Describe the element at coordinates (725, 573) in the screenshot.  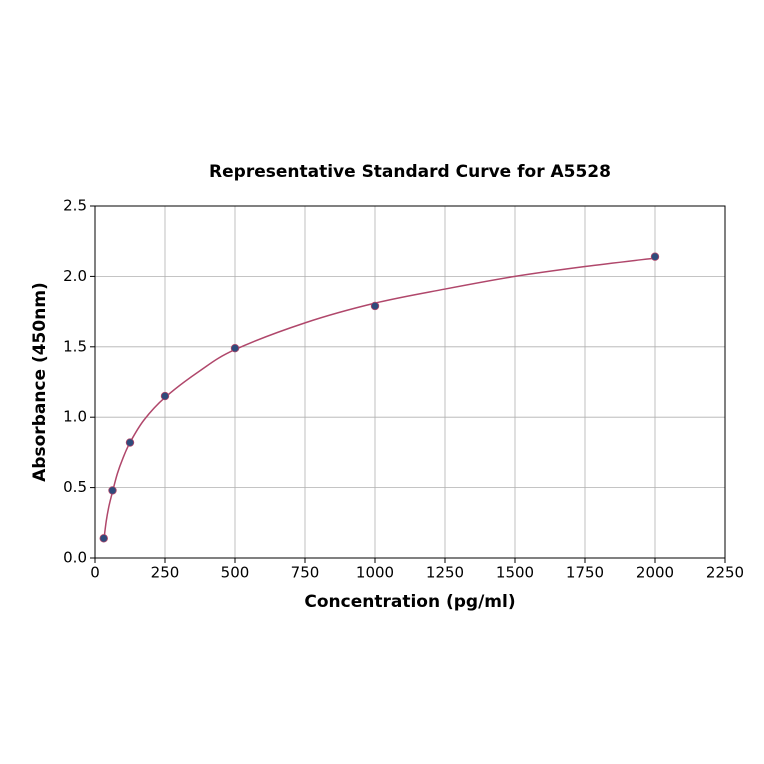
I see `x-tick-label: 2250` at that location.